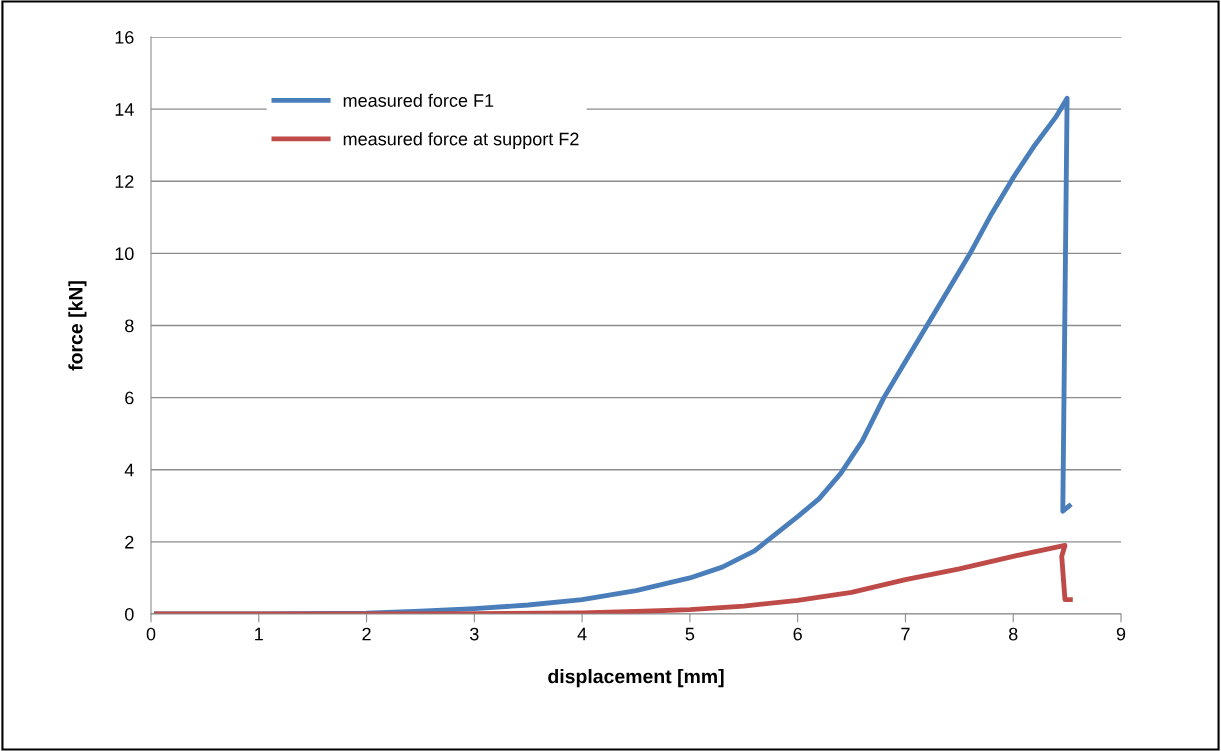 This screenshot has height=751, width=1221. I want to click on x-tick-label: 2, so click(366, 634).